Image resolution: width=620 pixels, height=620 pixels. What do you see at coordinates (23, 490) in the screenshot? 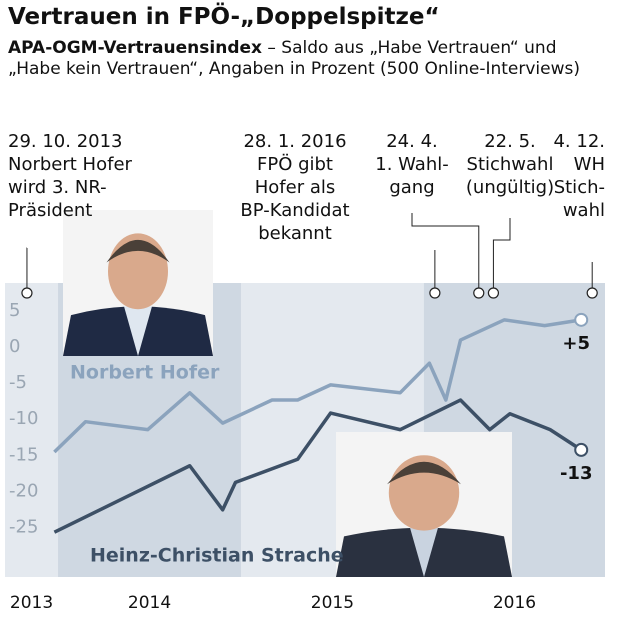
I see `y-tick-label: -20` at bounding box center [23, 490].